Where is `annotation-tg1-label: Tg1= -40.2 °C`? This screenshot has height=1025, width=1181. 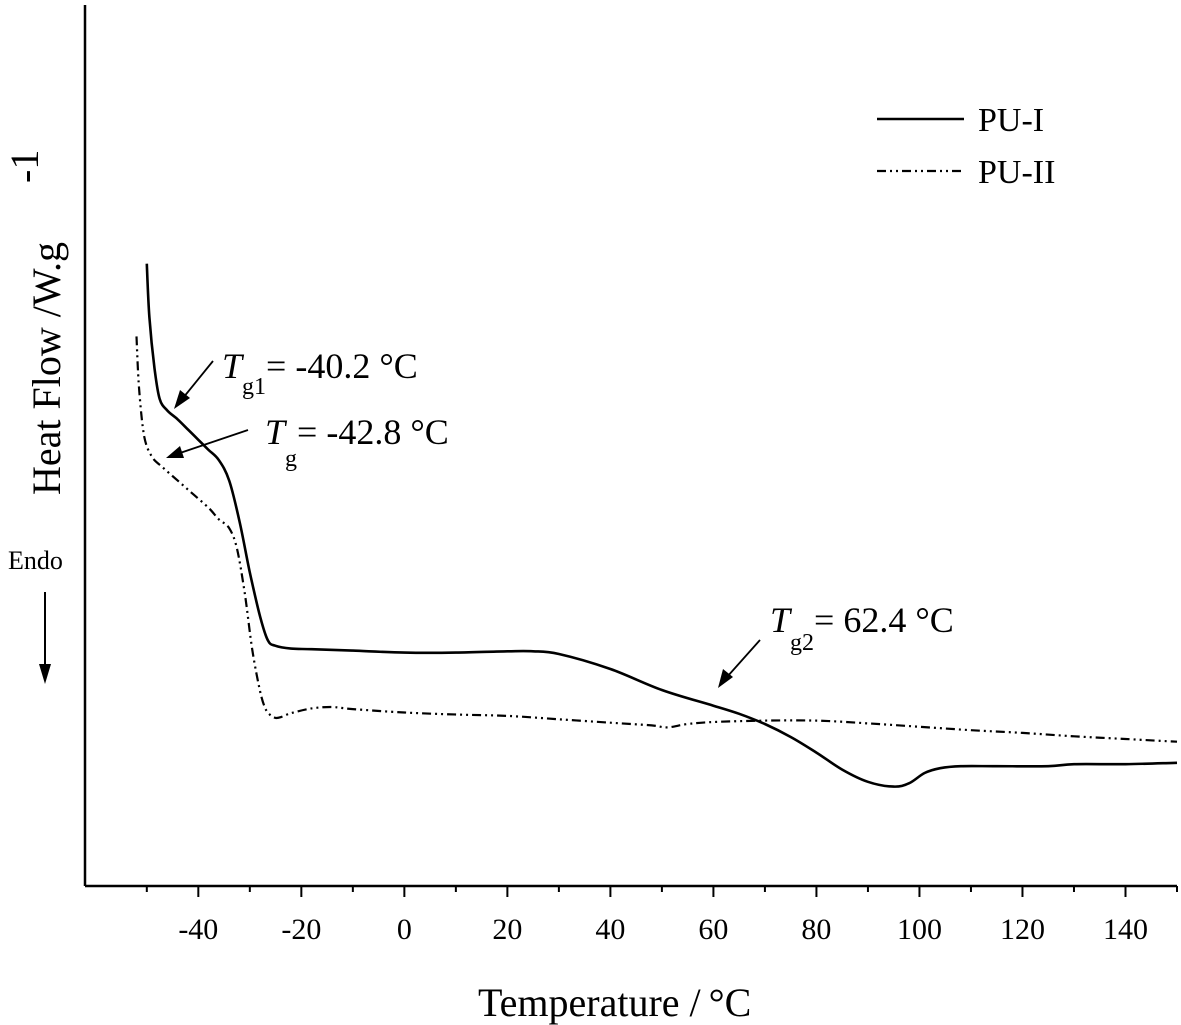
annotation-tg1-label: Tg1= -40.2 °C is located at coordinates (320, 373).